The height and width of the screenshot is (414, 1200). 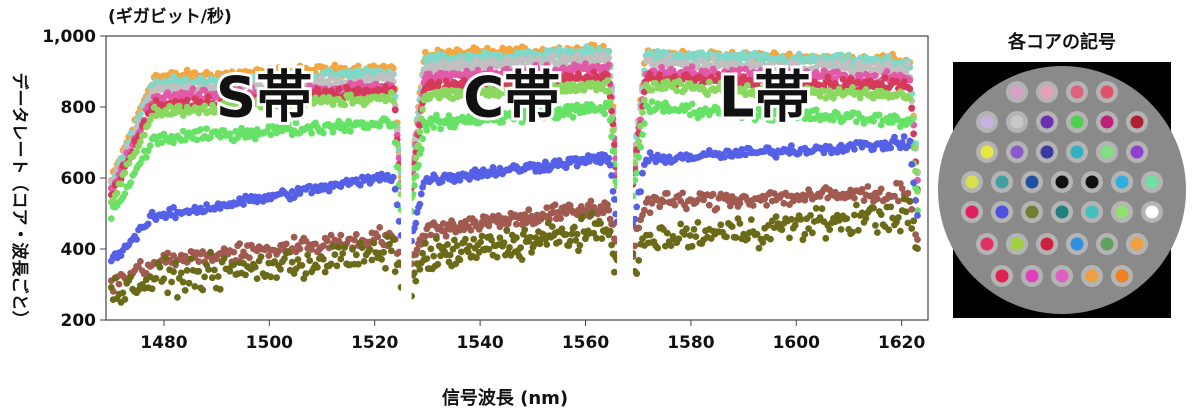 I want to click on y-tick-label: 200, so click(x=79, y=321).